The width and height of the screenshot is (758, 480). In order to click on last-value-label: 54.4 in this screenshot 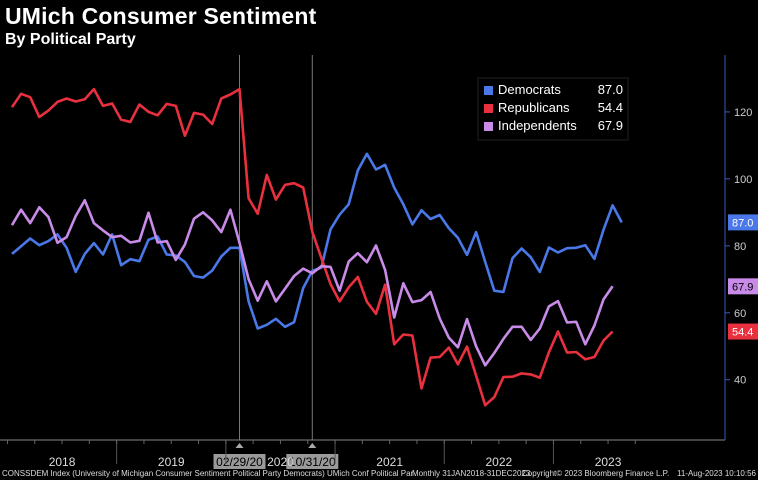, I will do `click(742, 333)`.